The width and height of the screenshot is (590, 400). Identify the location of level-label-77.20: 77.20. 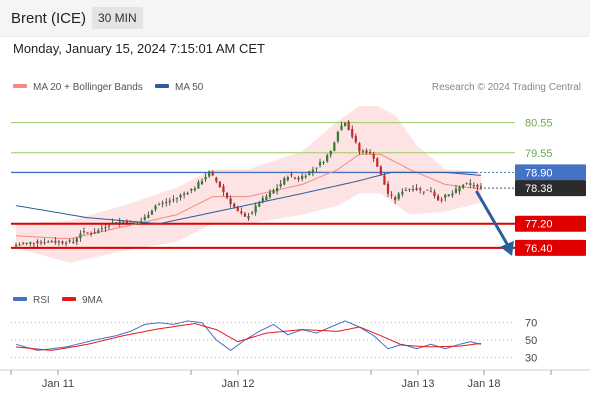
(539, 225).